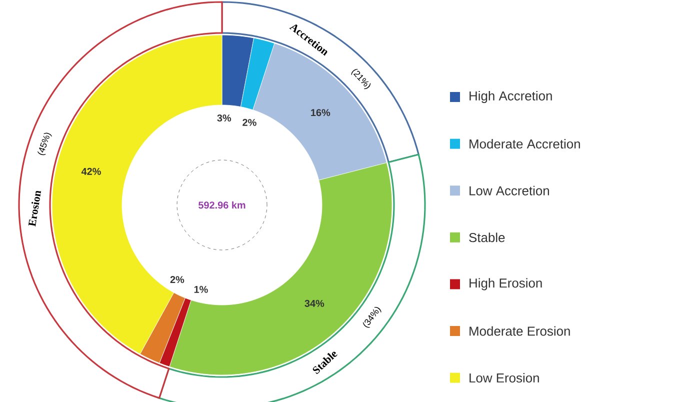  What do you see at coordinates (520, 331) in the screenshot?
I see `legend-label: Moderate Erosion` at bounding box center [520, 331].